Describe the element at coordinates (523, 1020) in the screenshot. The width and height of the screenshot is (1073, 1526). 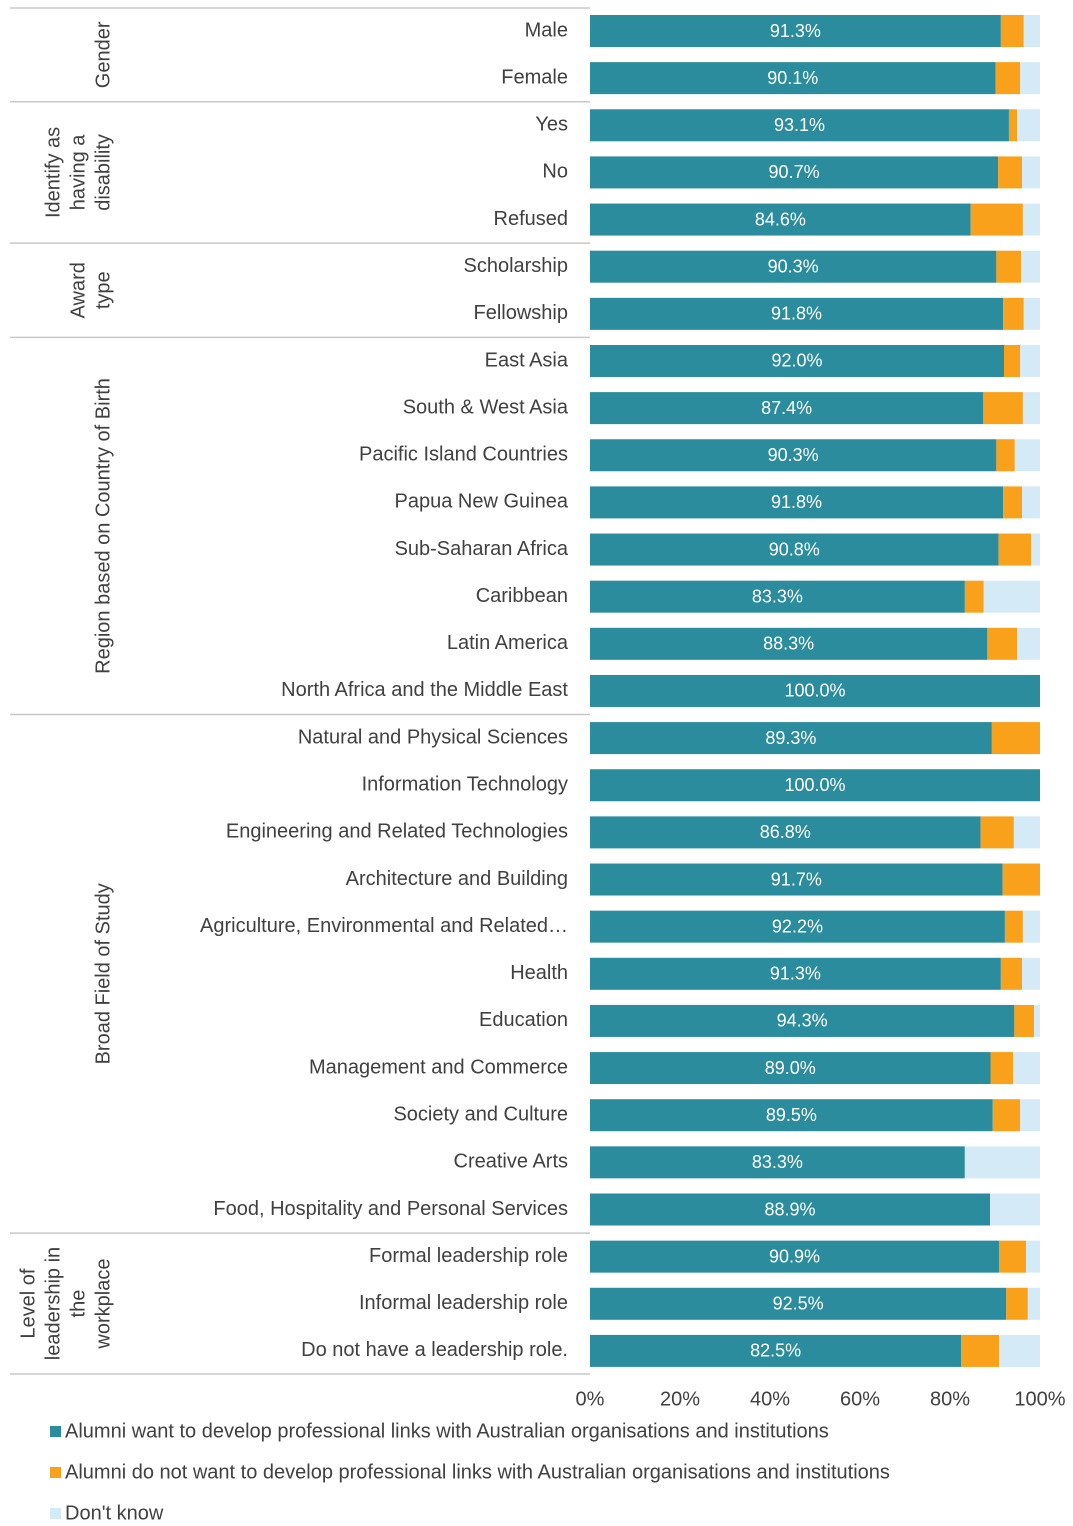
I see `category-label: Education` at that location.